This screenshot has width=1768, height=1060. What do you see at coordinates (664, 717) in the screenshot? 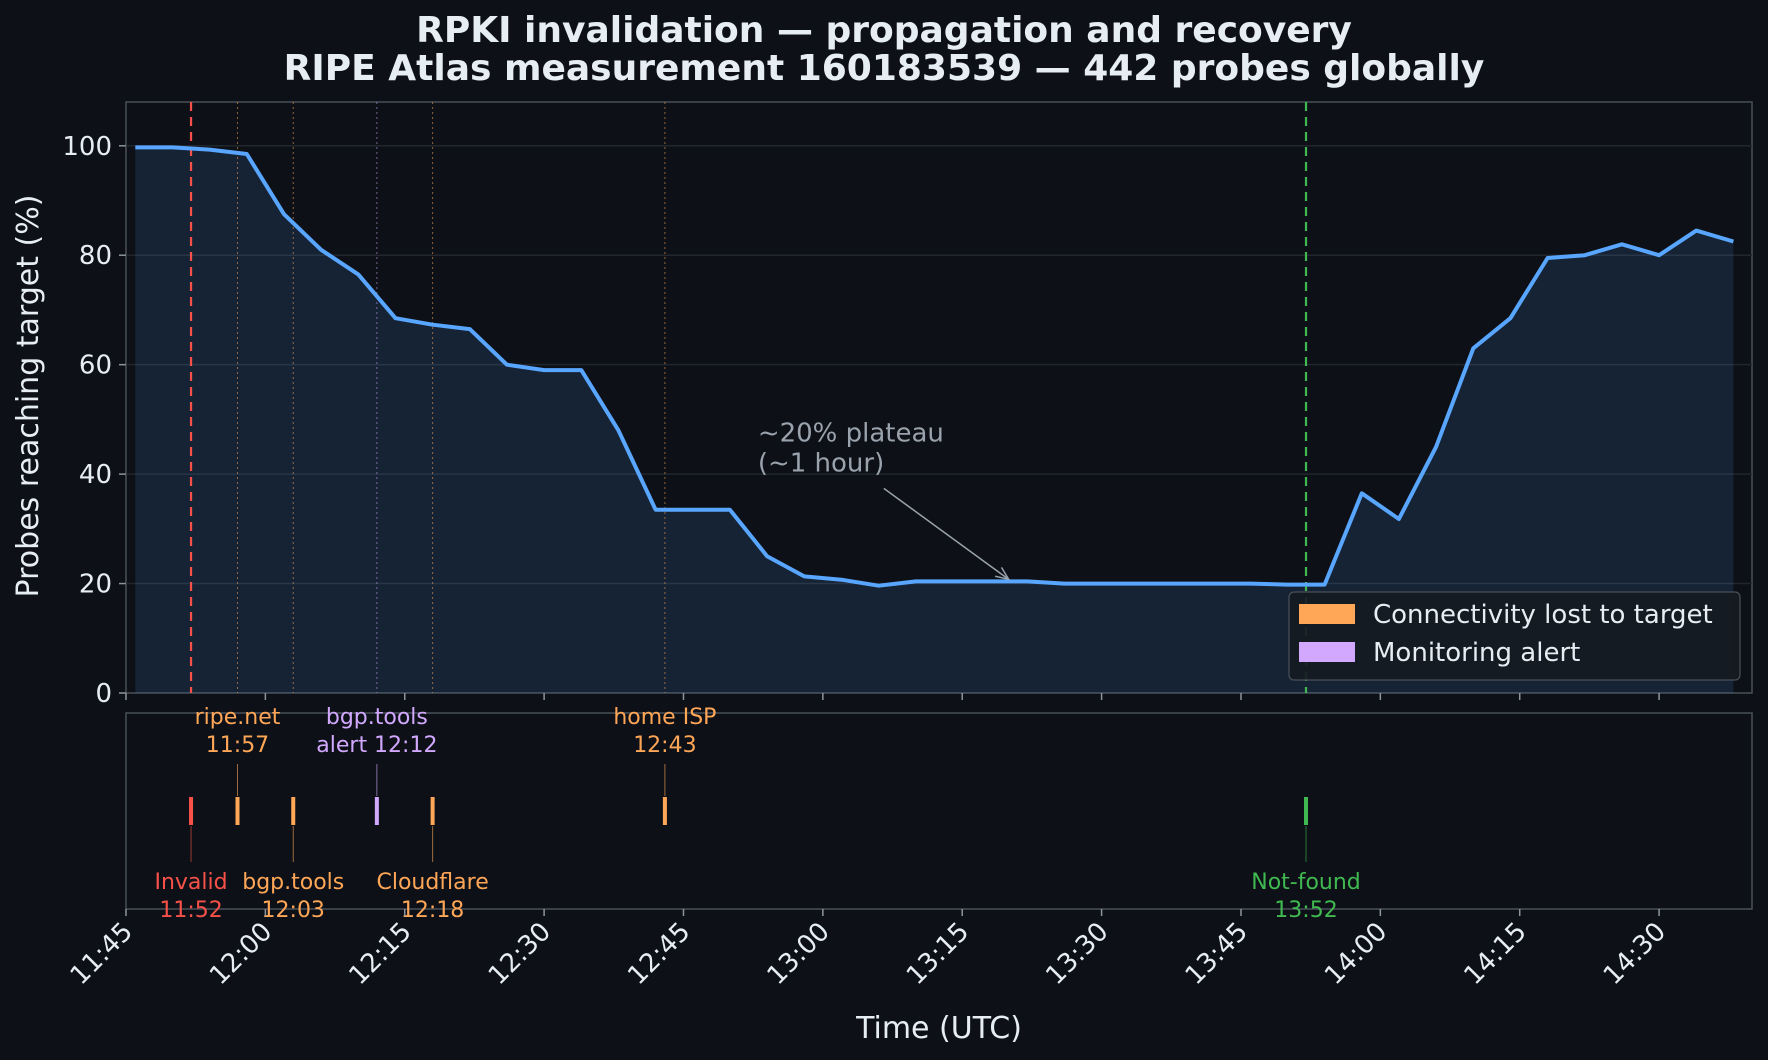
I see `event-label-line1: home ISP` at bounding box center [664, 717].